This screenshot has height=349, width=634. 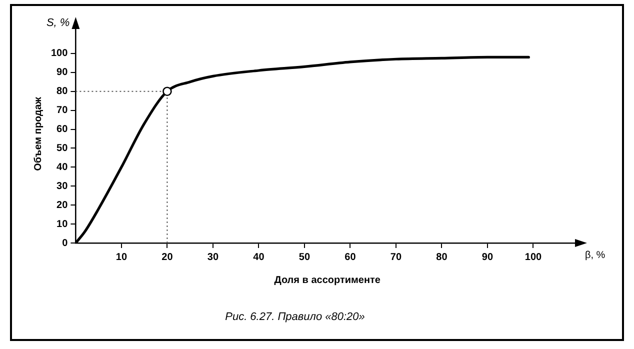 What do you see at coordinates (58, 23) in the screenshot?
I see `text: S, %` at bounding box center [58, 23].